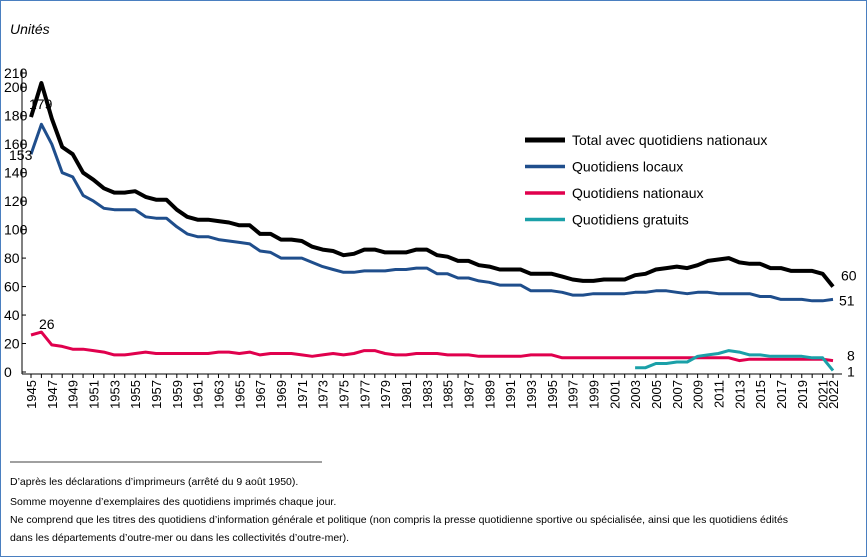 This screenshot has width=867, height=557. I want to click on x-tick-label: 1955, so click(135, 394).